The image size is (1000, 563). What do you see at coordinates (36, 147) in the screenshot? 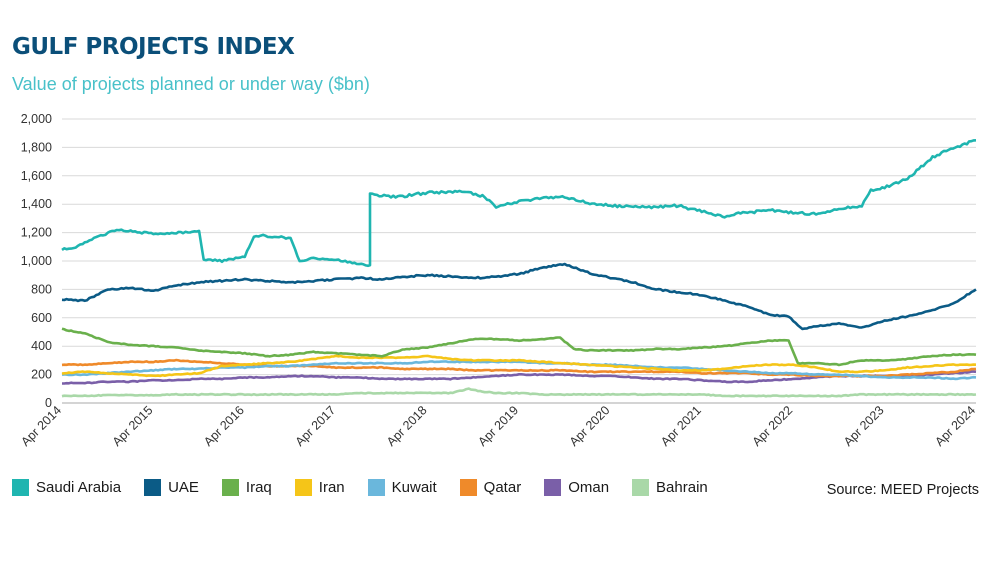
I see `y-tick-label: 1,800` at bounding box center [36, 147].